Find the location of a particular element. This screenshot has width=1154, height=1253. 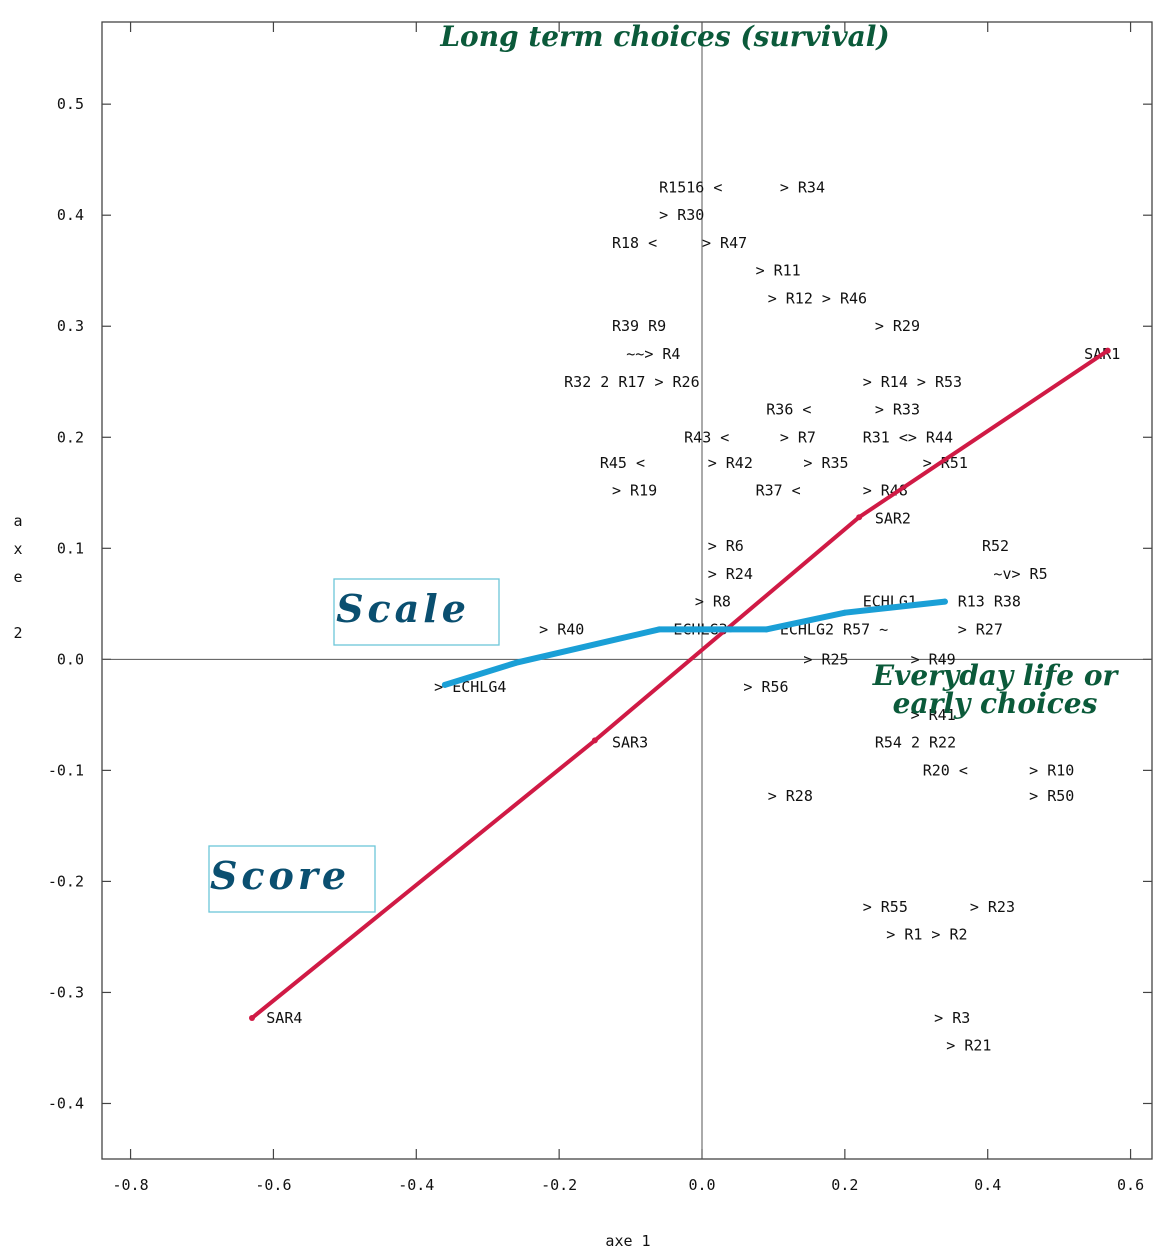

point-label: > R33 is located at coordinates (897, 410).